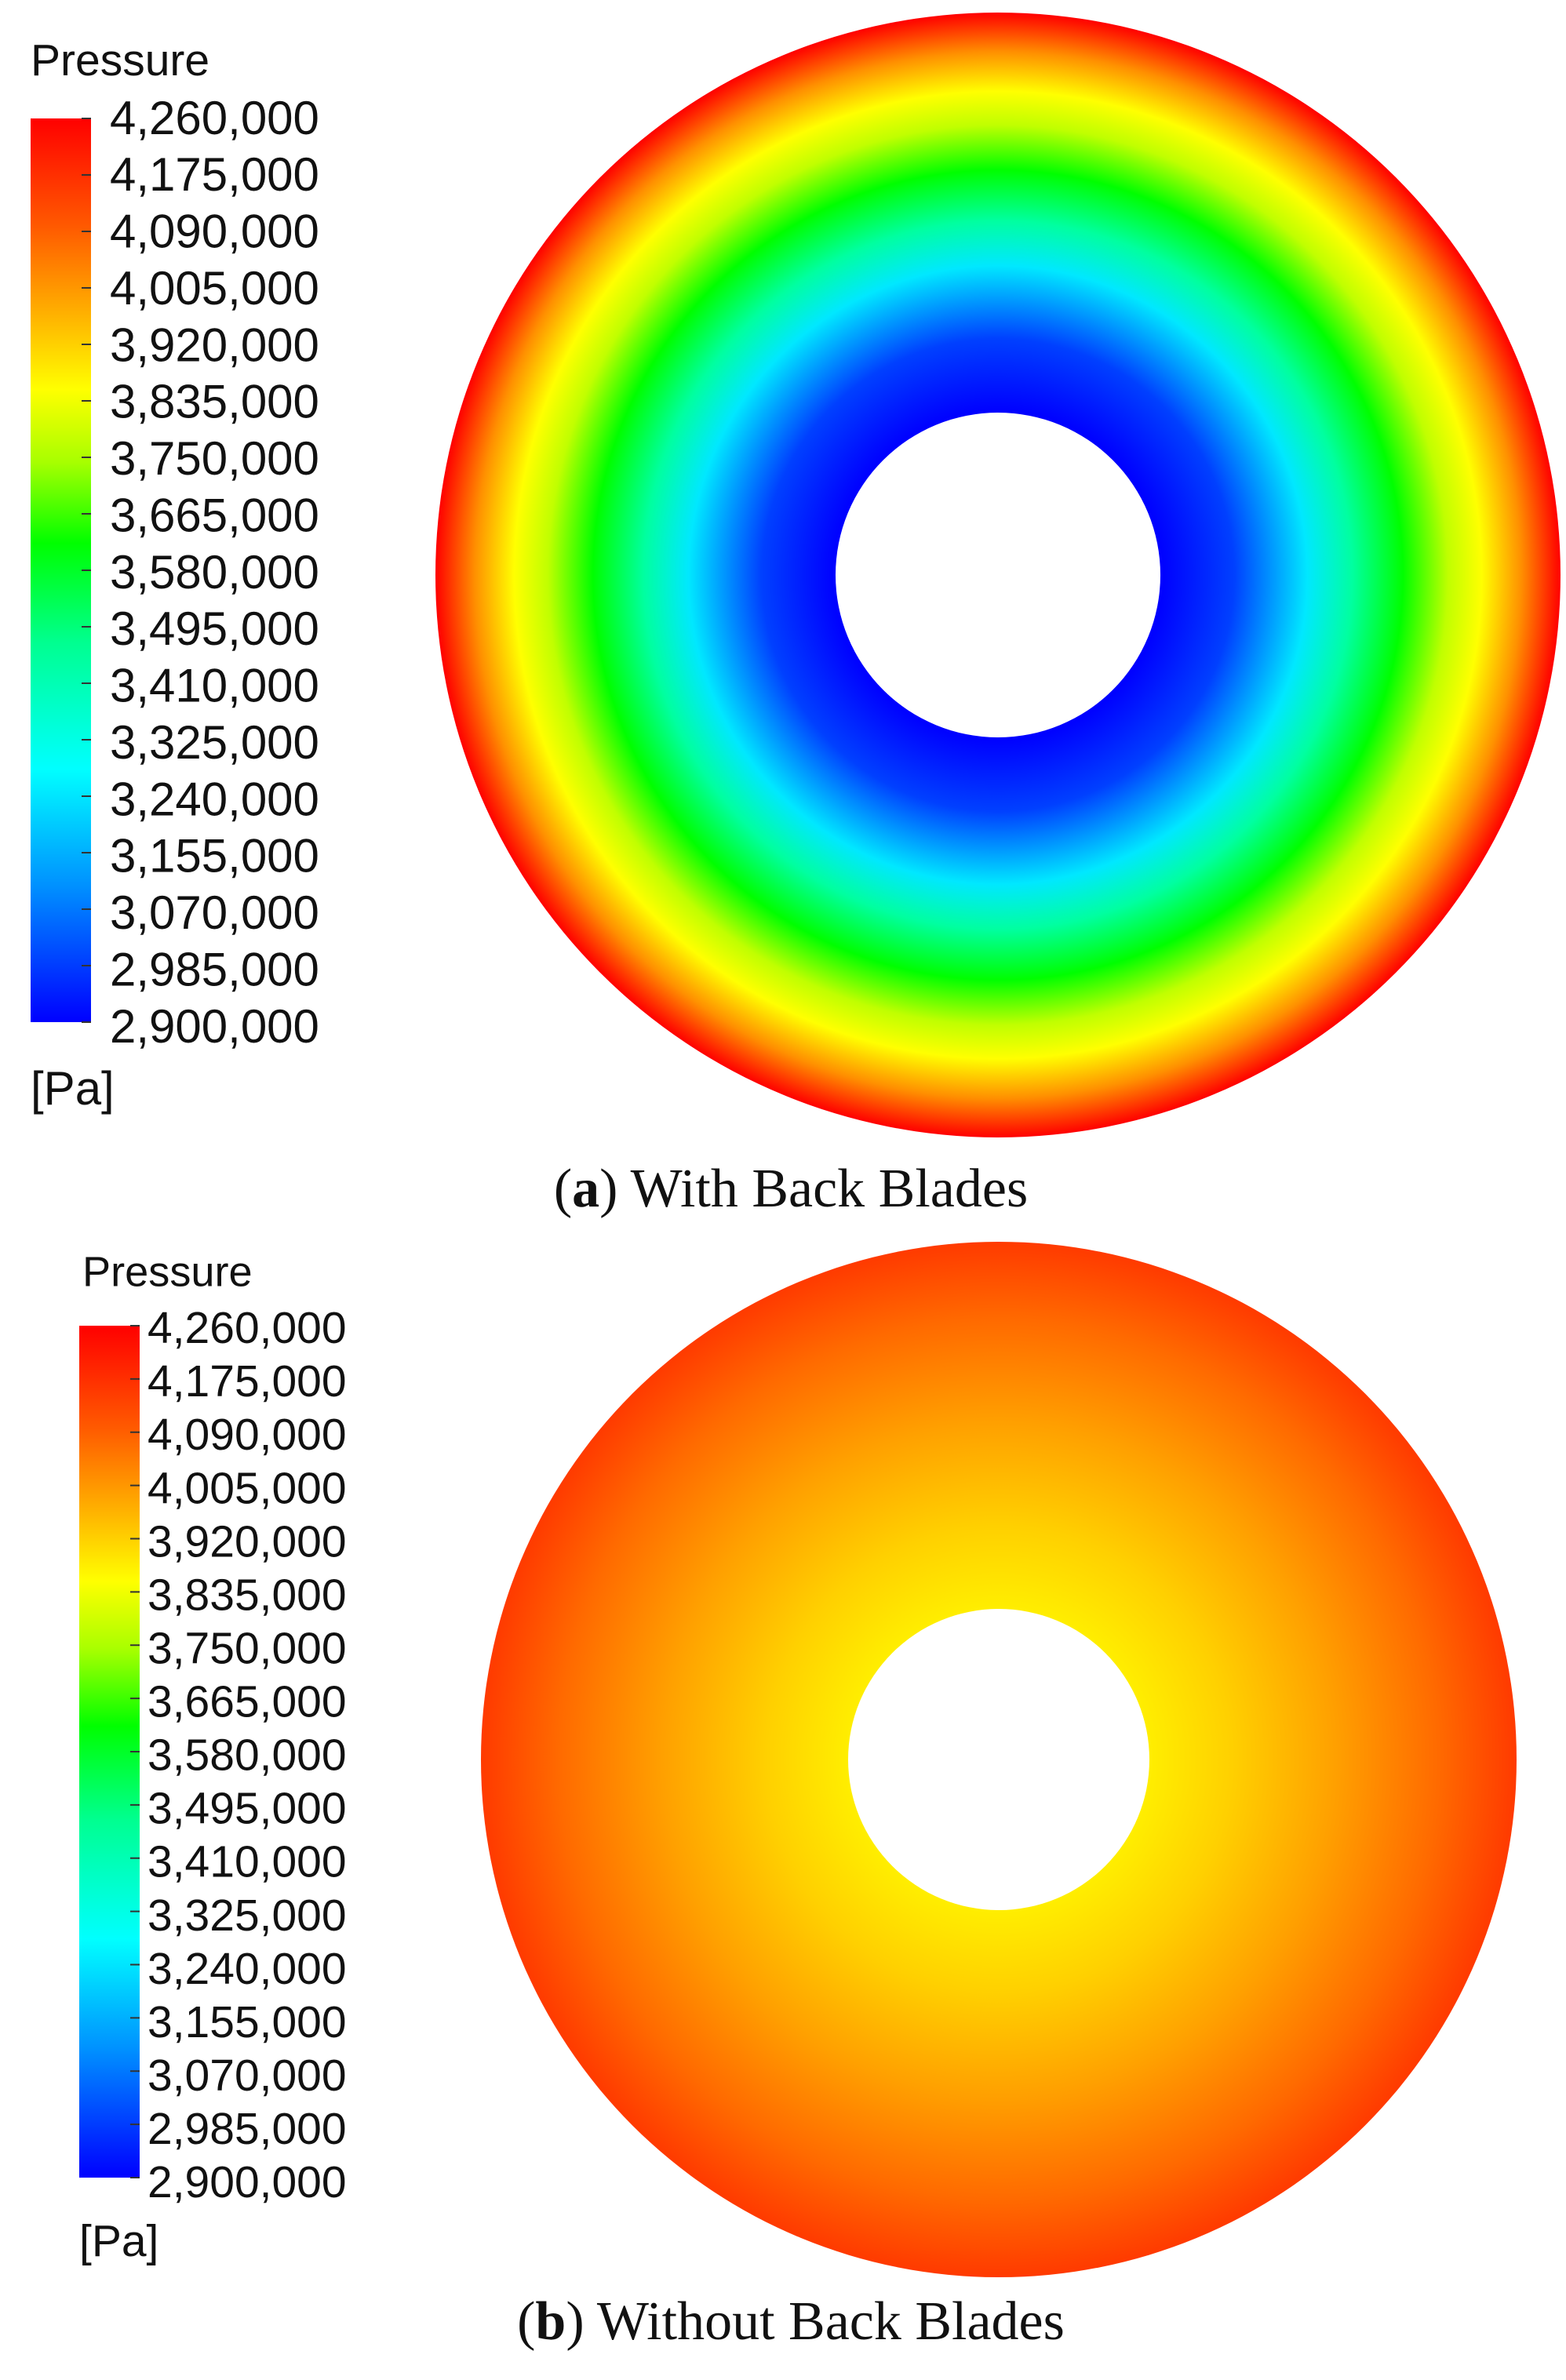 This screenshot has height=2380, width=1566. What do you see at coordinates (822, 1189) in the screenshot?
I see `caption-text: With Back Blades` at bounding box center [822, 1189].